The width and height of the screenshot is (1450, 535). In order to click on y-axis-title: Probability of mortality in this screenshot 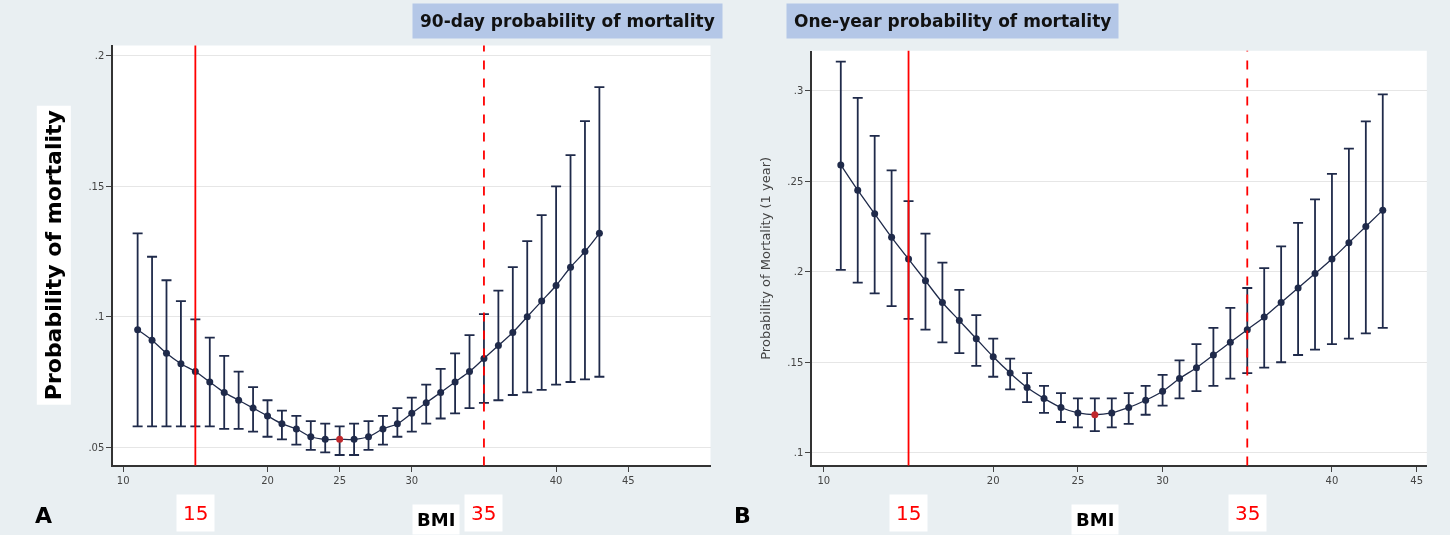, I will do `click(54, 255)`.